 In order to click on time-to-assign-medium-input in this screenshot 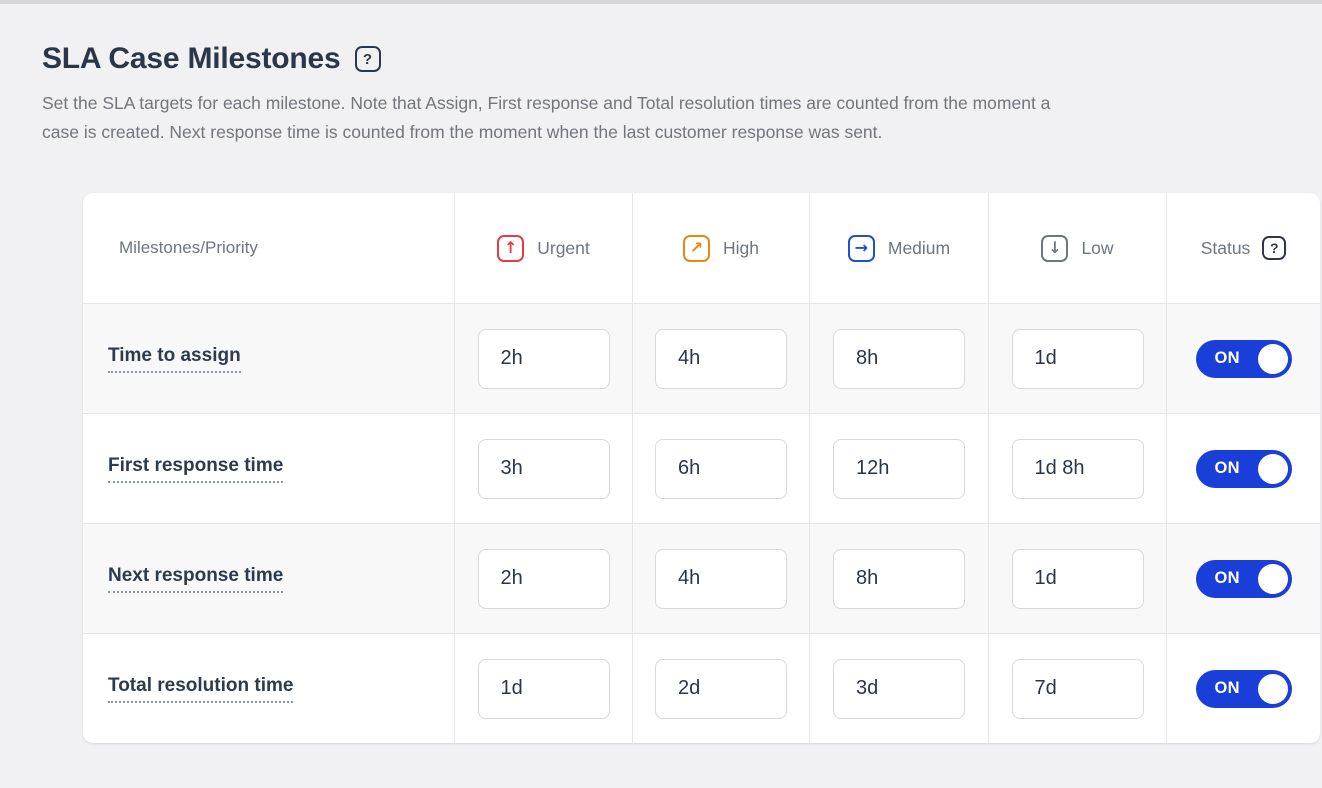, I will do `click(899, 358)`.